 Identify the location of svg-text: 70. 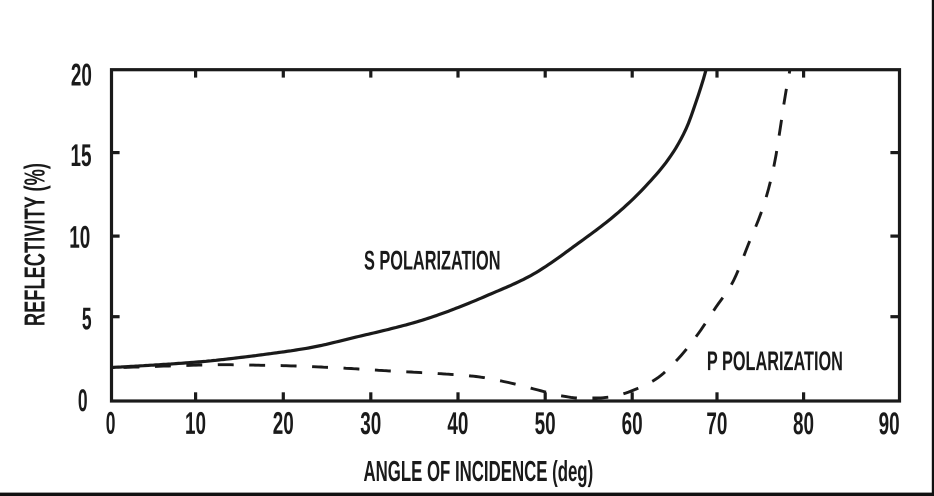
(716, 423).